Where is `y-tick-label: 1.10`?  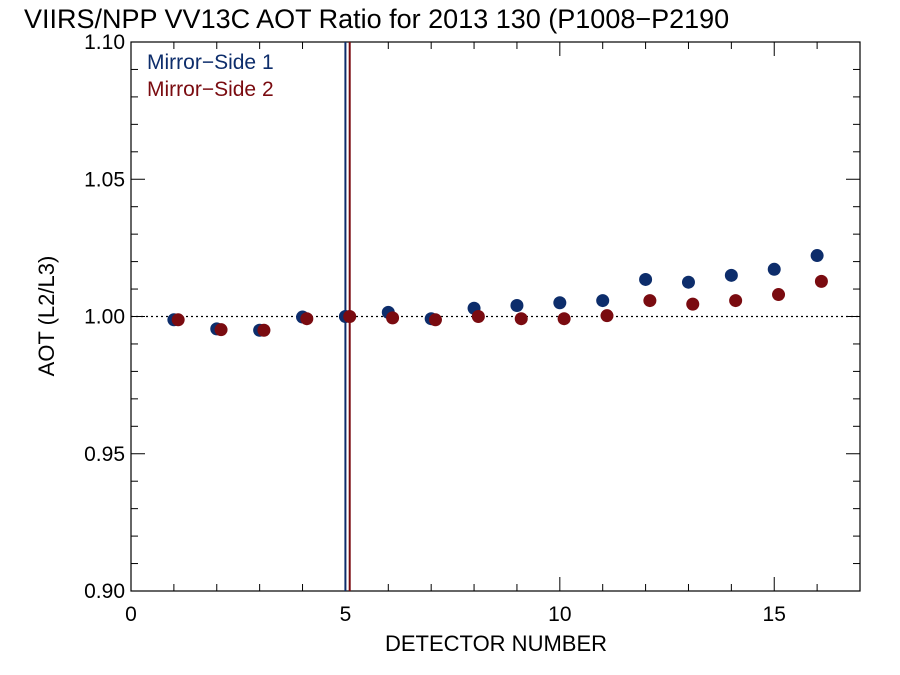 y-tick-label: 1.10 is located at coordinates (104, 42).